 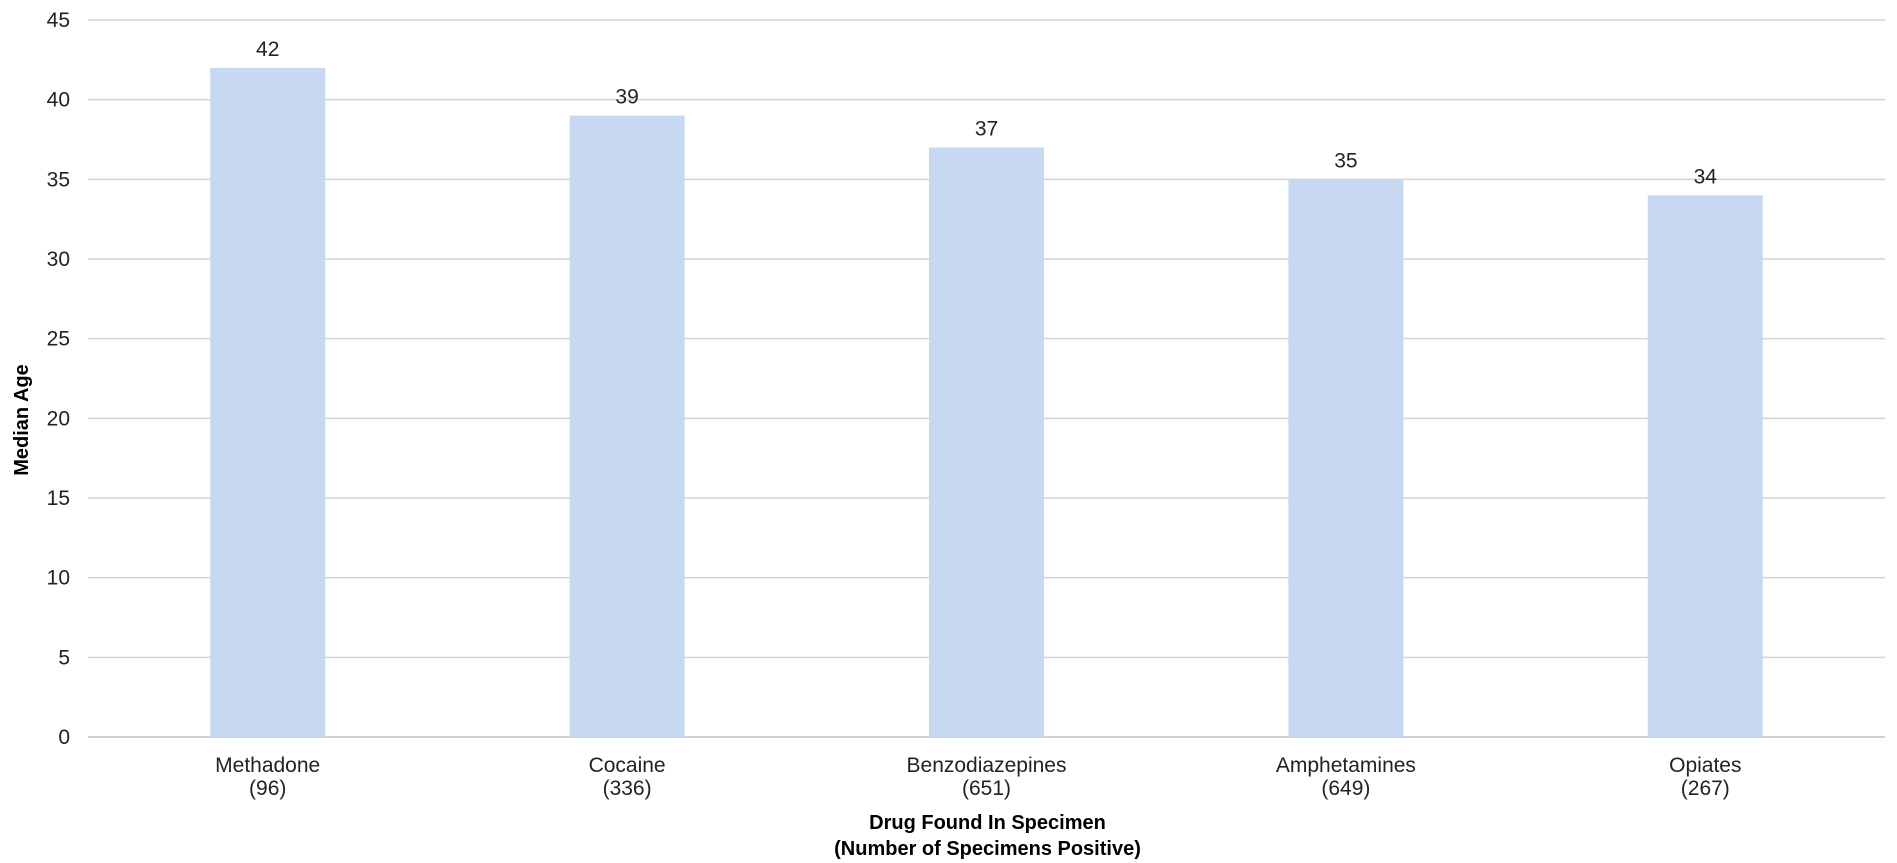 What do you see at coordinates (627, 426) in the screenshot?
I see `bar-cocaine` at bounding box center [627, 426].